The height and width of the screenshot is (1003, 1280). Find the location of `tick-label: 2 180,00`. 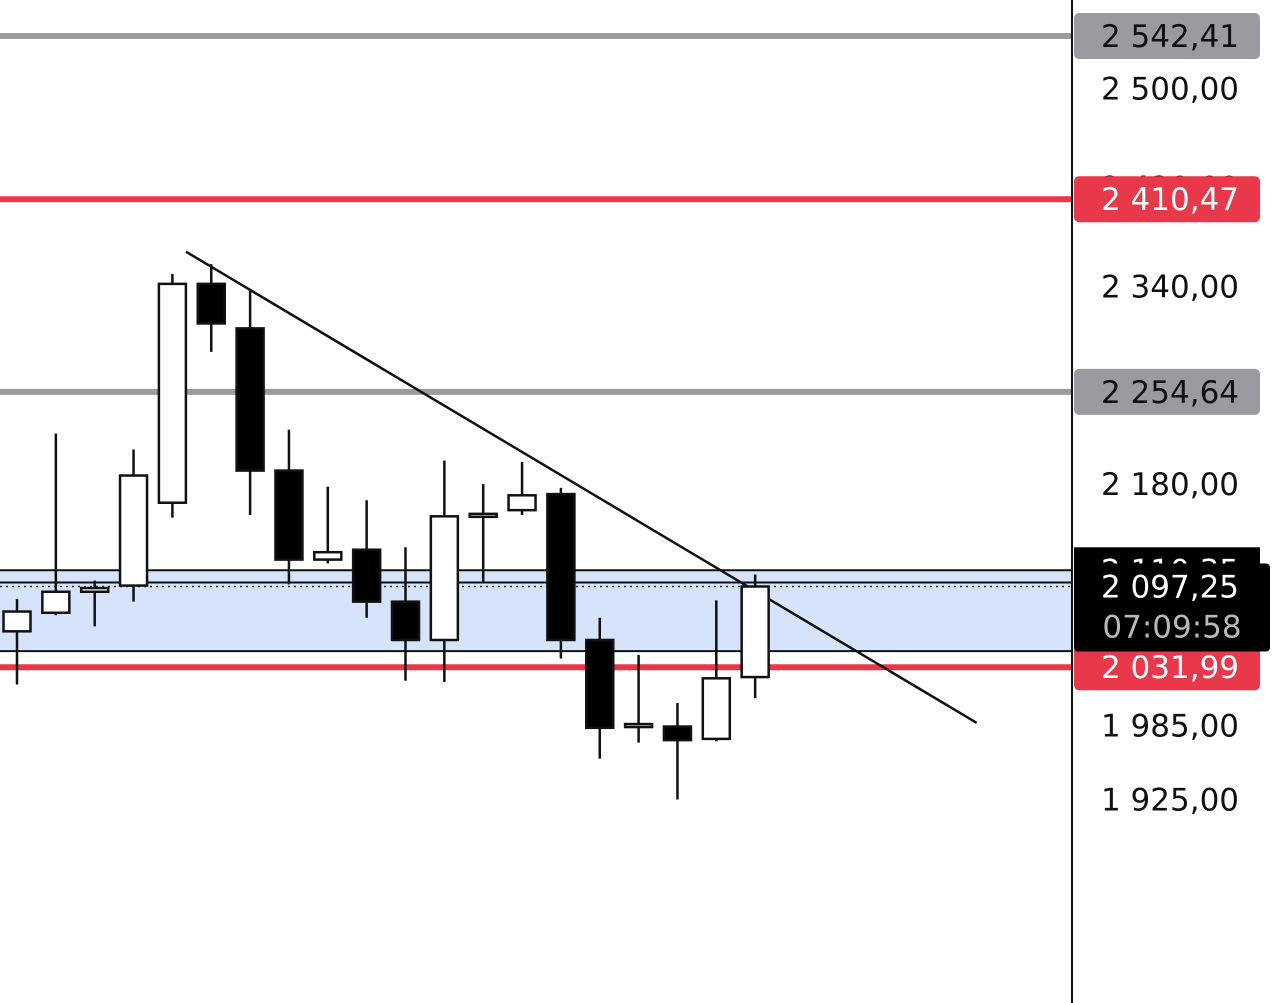

tick-label: 2 180,00 is located at coordinates (1170, 485).